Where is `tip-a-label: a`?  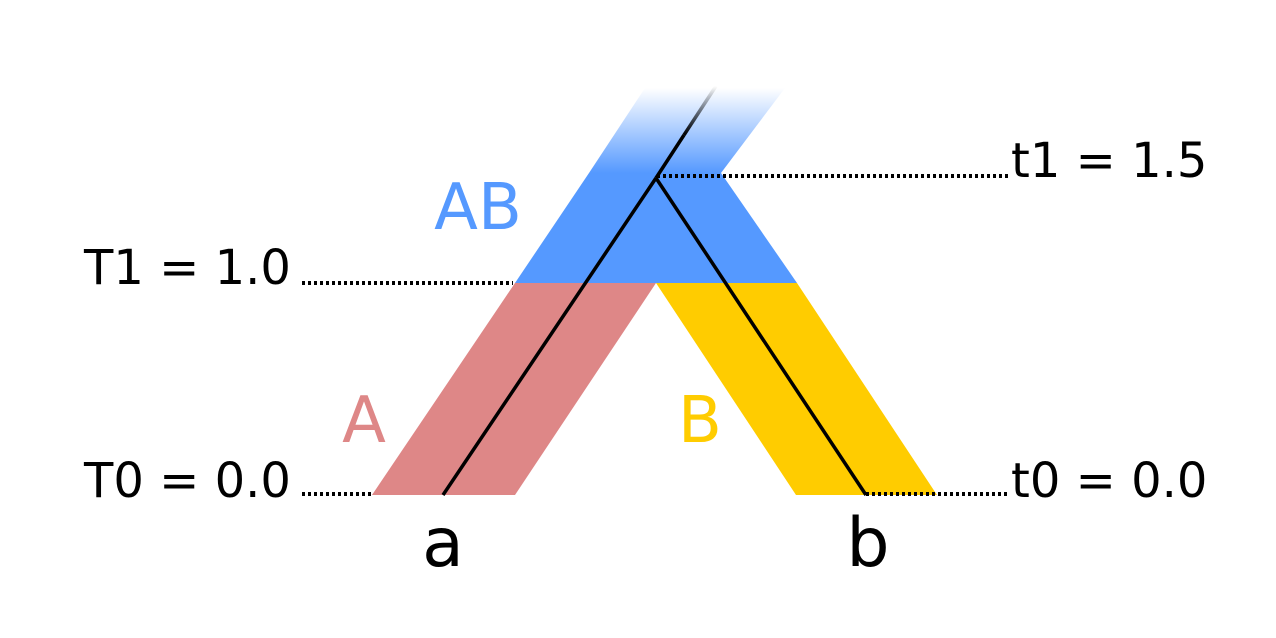 tip-a-label: a is located at coordinates (443, 543).